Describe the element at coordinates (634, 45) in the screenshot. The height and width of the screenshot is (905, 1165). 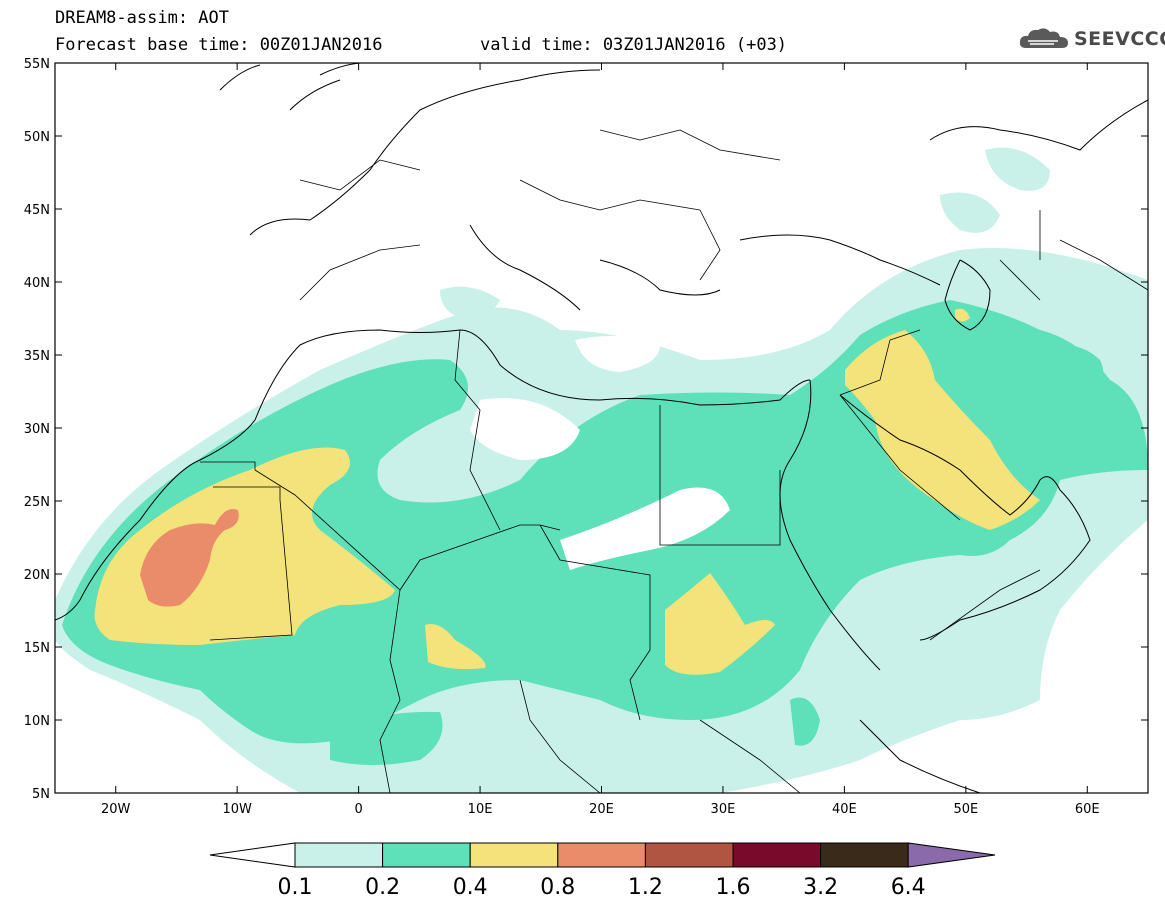
I see `valid-time: valid time: 03Z01JAN2016 (+03)` at that location.